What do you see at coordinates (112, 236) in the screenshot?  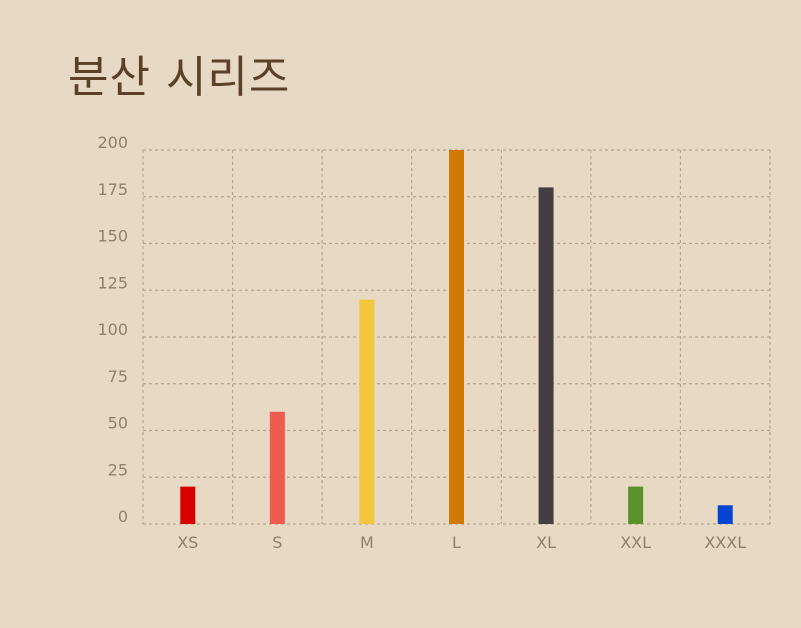 I see `y-tick-label: 150` at bounding box center [112, 236].